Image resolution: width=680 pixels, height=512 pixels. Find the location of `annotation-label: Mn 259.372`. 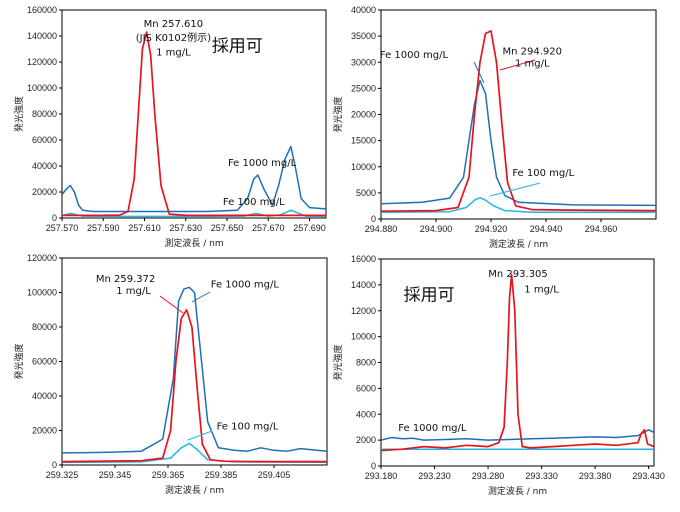

annotation-label: Mn 259.372 is located at coordinates (126, 279).